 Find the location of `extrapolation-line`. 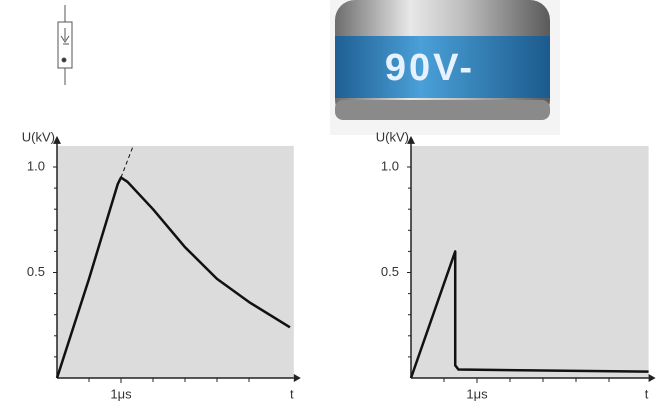

extrapolation-line is located at coordinates (127, 161).